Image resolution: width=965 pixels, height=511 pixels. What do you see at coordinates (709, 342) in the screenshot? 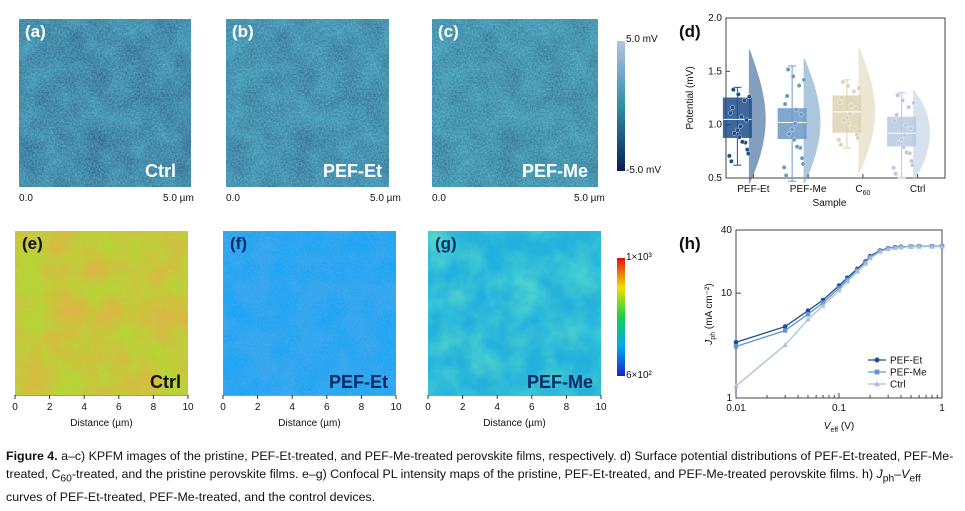
I see `jv-y-label-j: J` at bounding box center [709, 342].